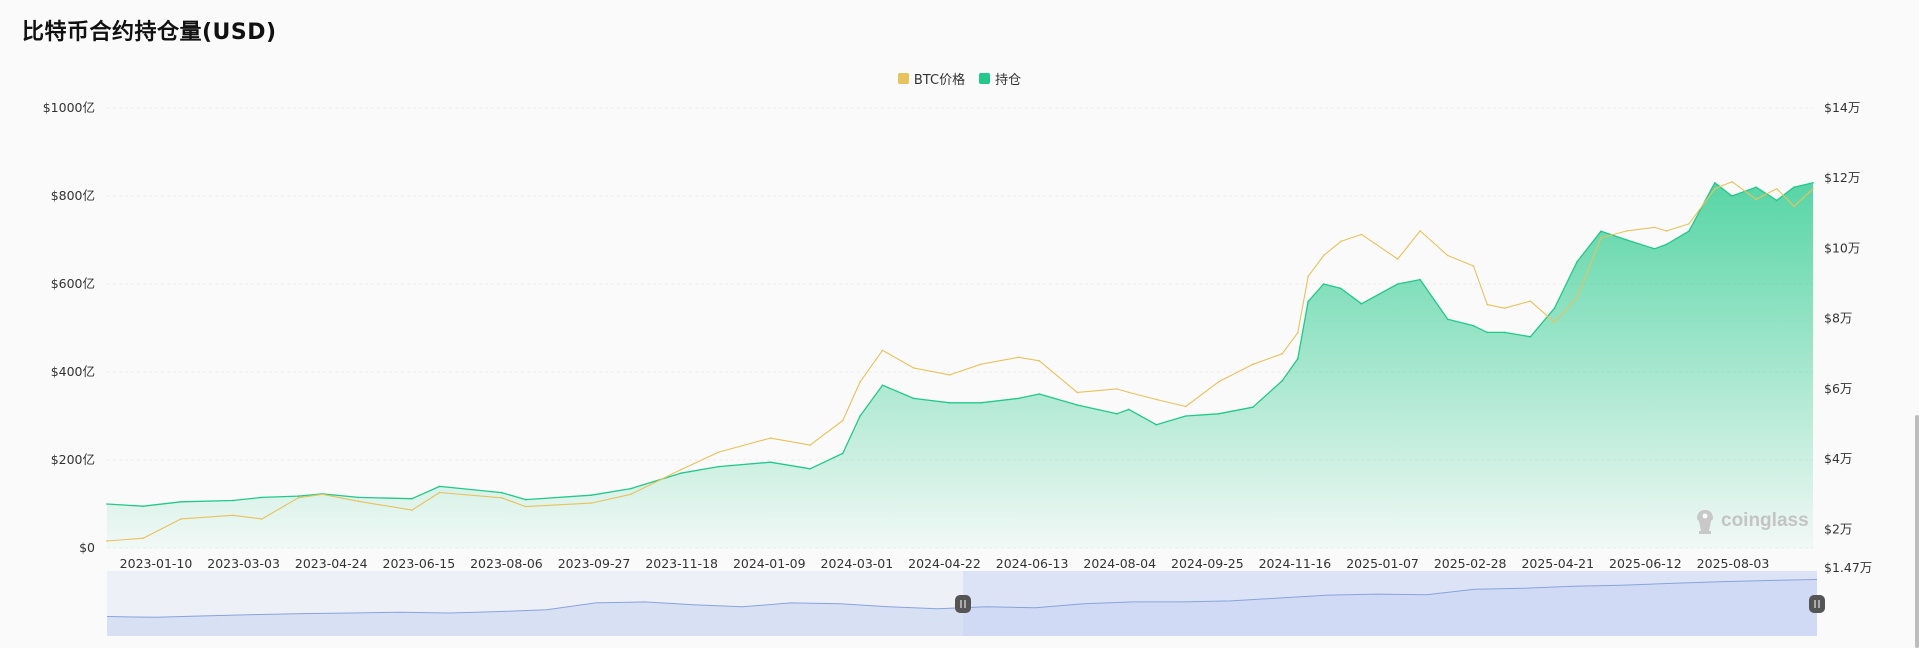 The width and height of the screenshot is (1919, 648). What do you see at coordinates (1838, 528) in the screenshot?
I see `right-axis-tick: $2万` at bounding box center [1838, 528].